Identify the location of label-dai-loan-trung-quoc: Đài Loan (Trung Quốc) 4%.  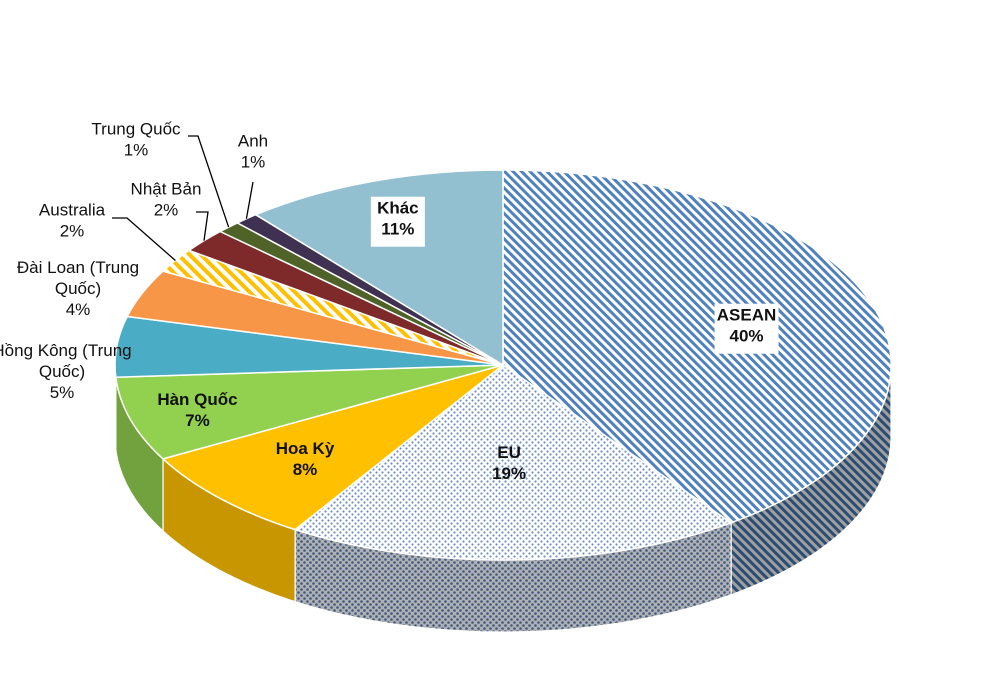
(78, 288).